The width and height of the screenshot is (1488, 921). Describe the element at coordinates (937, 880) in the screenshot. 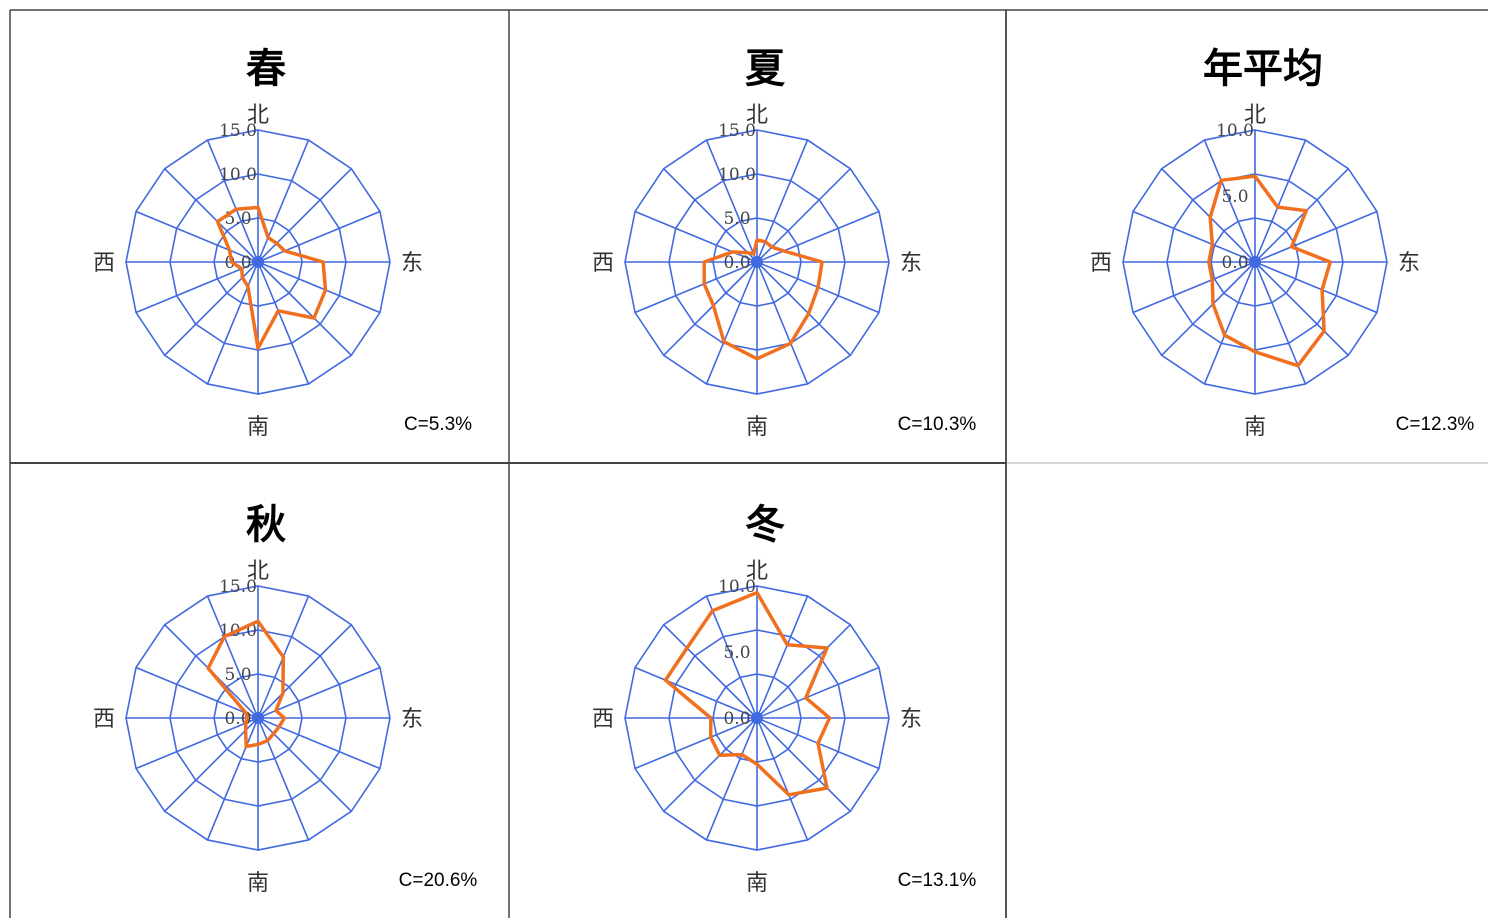

I see `calm-label: C=13.1%` at that location.